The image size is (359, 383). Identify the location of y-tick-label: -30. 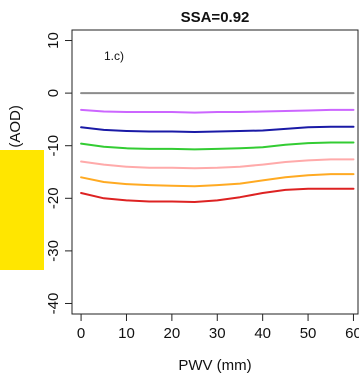
(53, 251).